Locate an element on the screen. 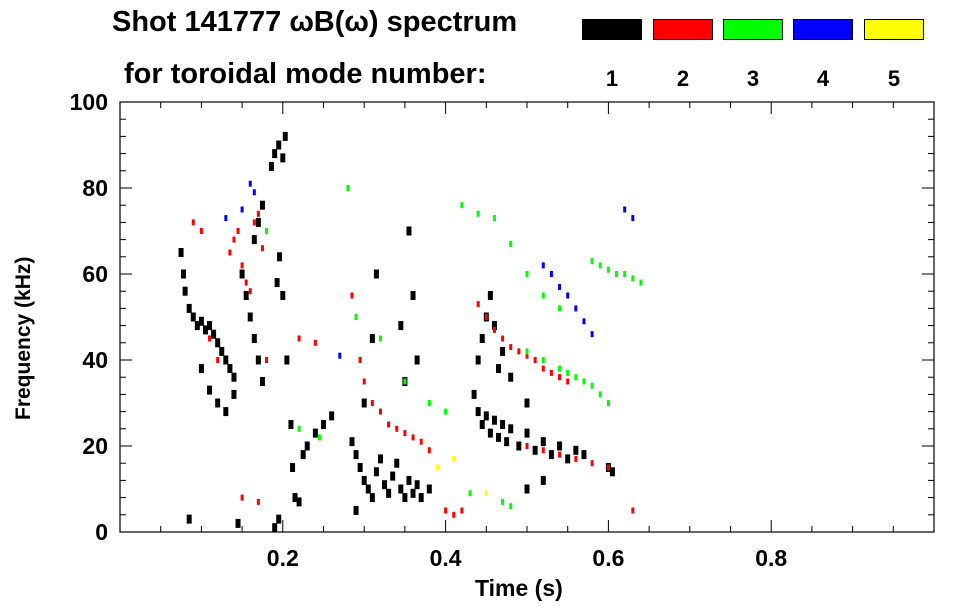 The height and width of the screenshot is (615, 963). x-axis-label: Time (s) is located at coordinates (519, 588).